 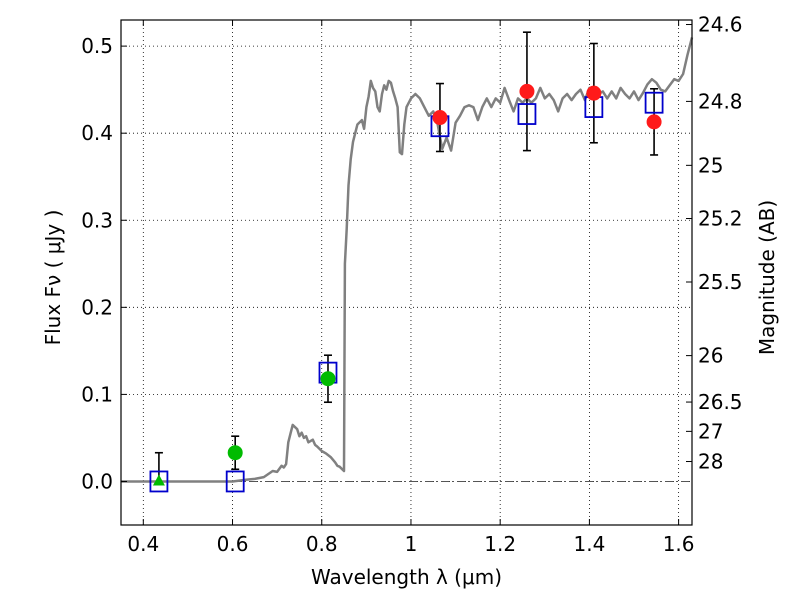 What do you see at coordinates (720, 243) in the screenshot?
I see `y2-tick-labels: 24.6 24.8 25 25.2 25.5 26 26.5 27 28` at bounding box center [720, 243].